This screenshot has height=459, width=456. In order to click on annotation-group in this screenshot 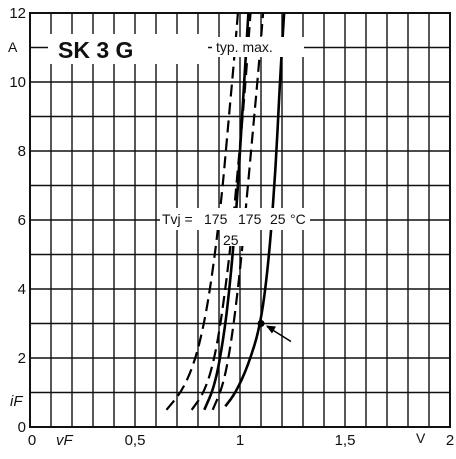, I will do `click(274, 331)`.